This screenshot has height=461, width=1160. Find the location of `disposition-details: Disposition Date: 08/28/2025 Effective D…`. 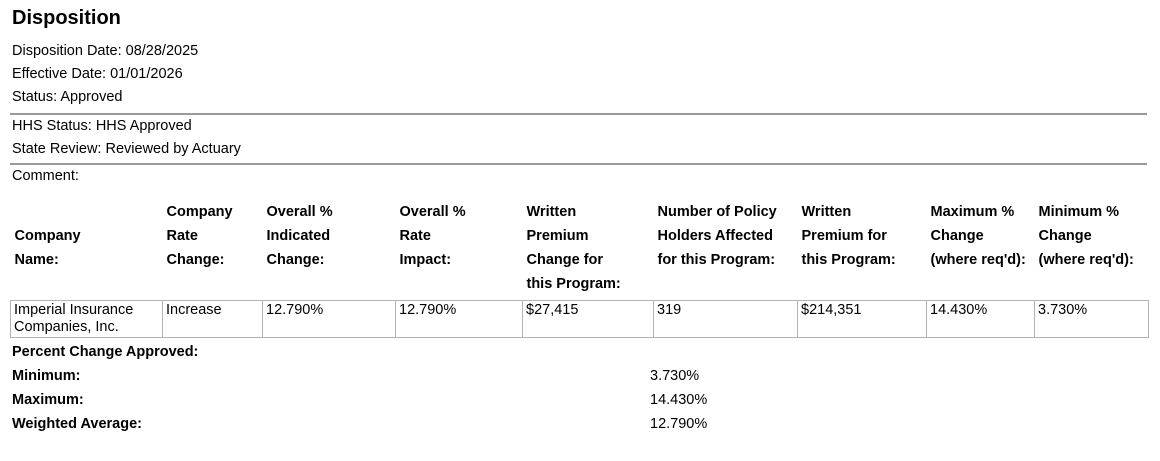

disposition-details: Disposition Date: 08/28/2025 Effective D… is located at coordinates (586, 74).